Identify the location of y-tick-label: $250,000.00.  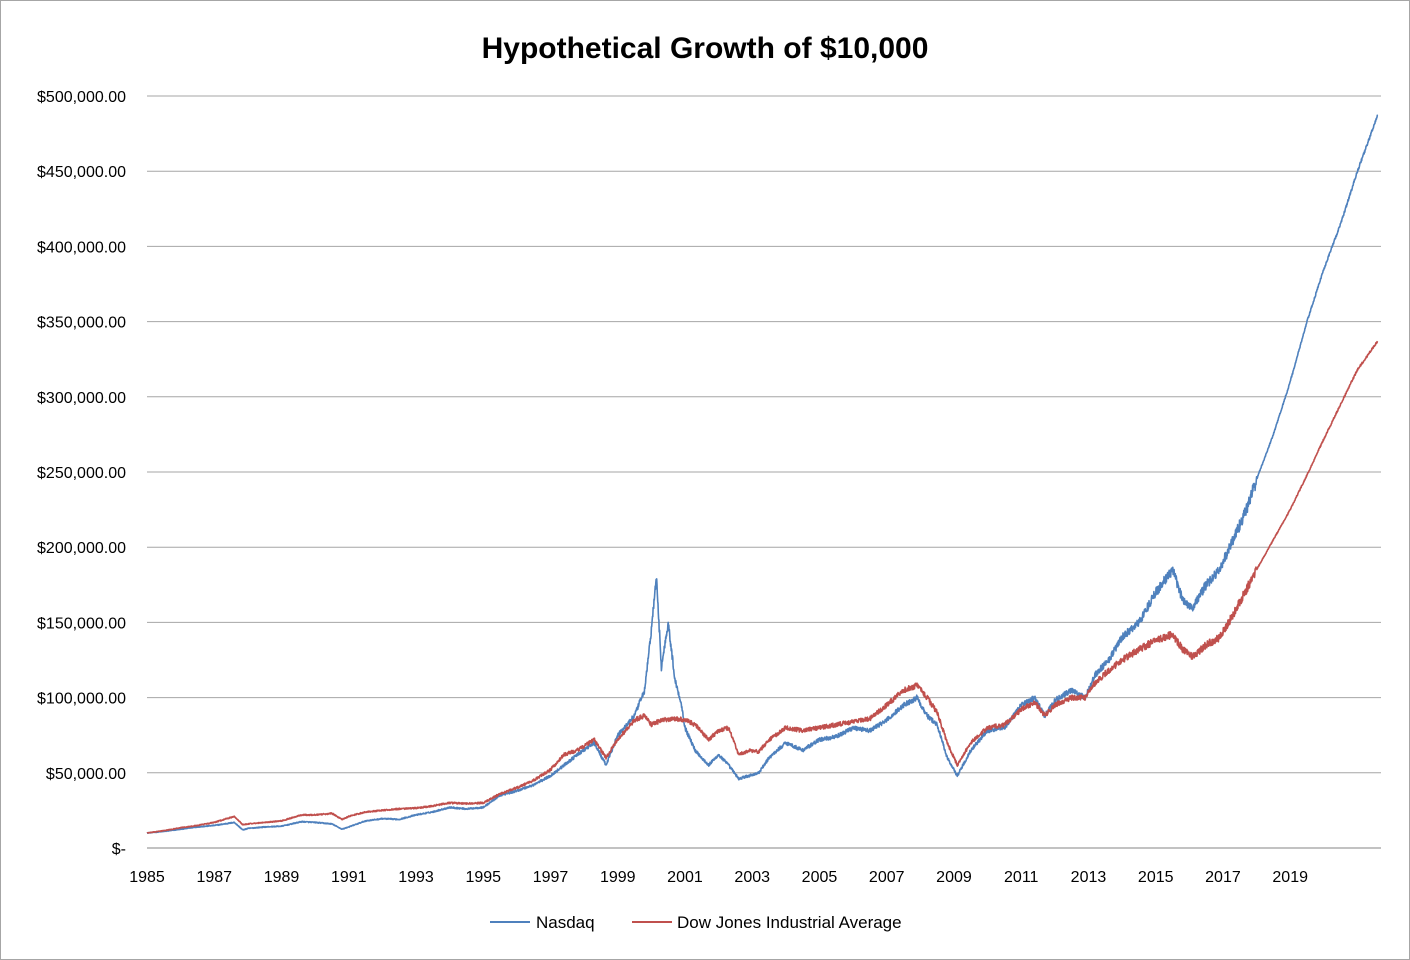
(81, 473).